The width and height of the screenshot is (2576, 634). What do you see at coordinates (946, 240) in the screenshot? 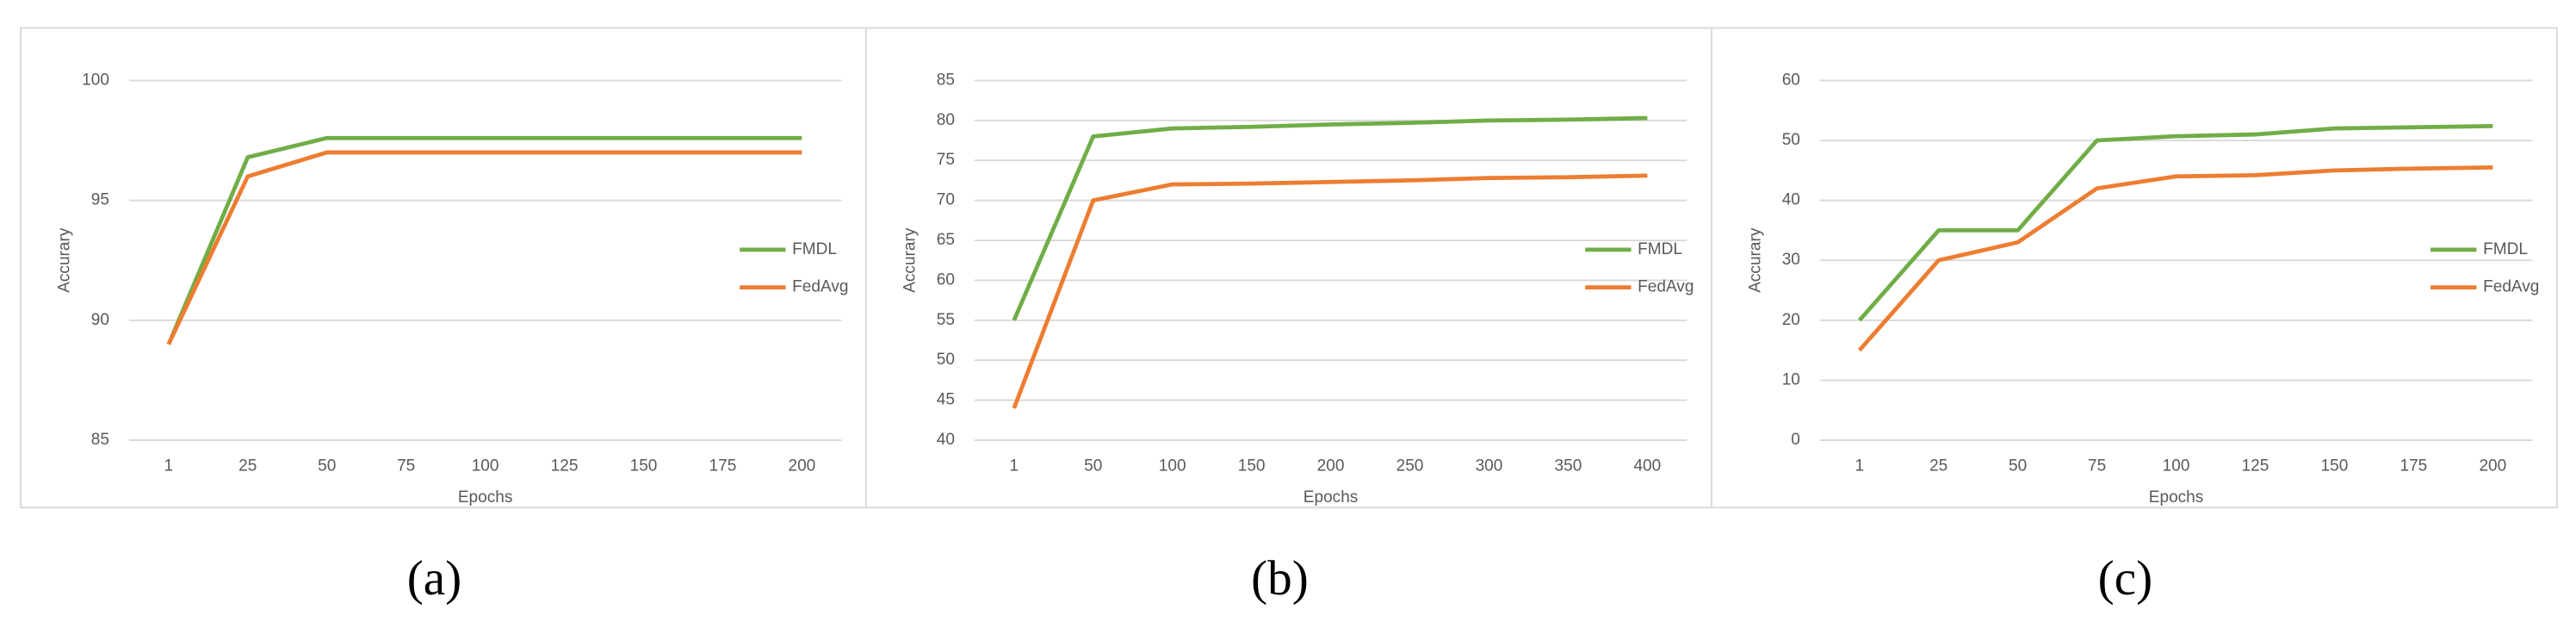
I see `y-tick-label: 65` at bounding box center [946, 240].